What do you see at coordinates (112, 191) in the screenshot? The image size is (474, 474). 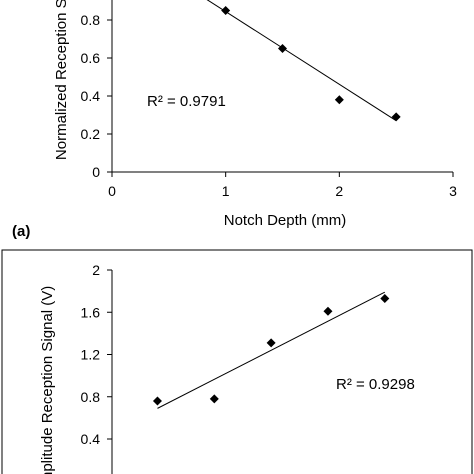 I see `x-tick-label: 0` at bounding box center [112, 191].